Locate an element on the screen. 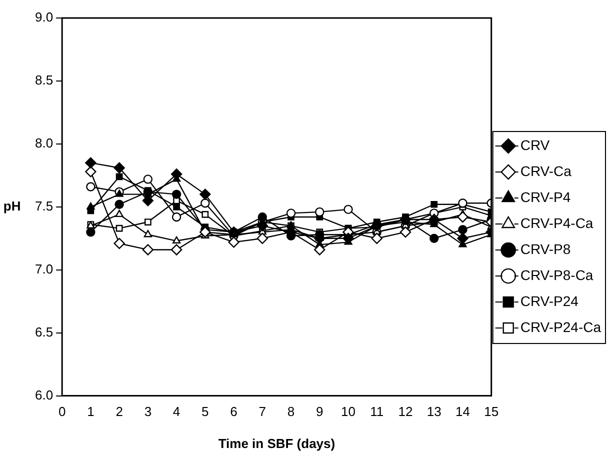 The width and height of the screenshot is (615, 462). x-tick-label: 6 is located at coordinates (234, 412).